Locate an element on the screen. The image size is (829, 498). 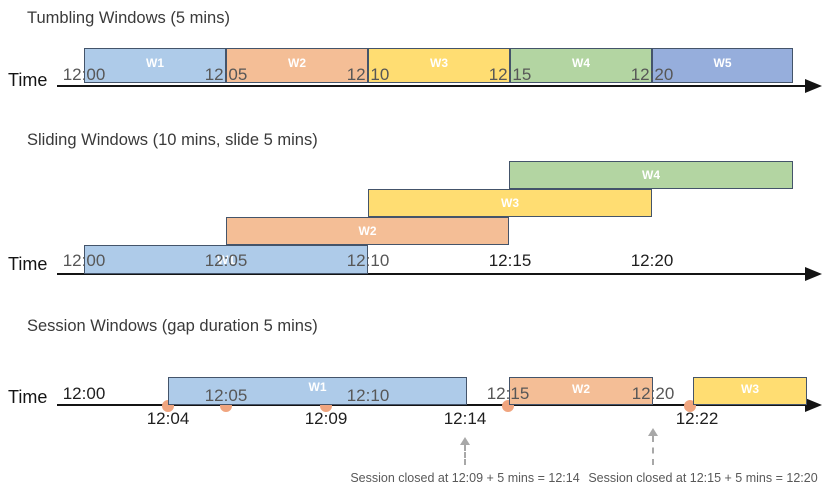
tumbling-tick-1215: 12:15 is located at coordinates (510, 74).